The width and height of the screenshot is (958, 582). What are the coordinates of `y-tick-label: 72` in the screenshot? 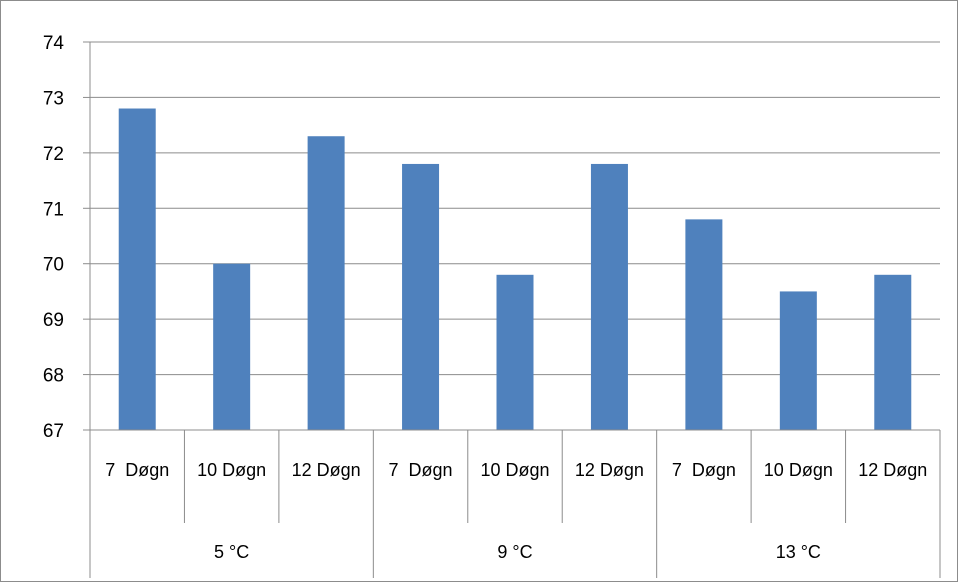 It's located at (53, 154).